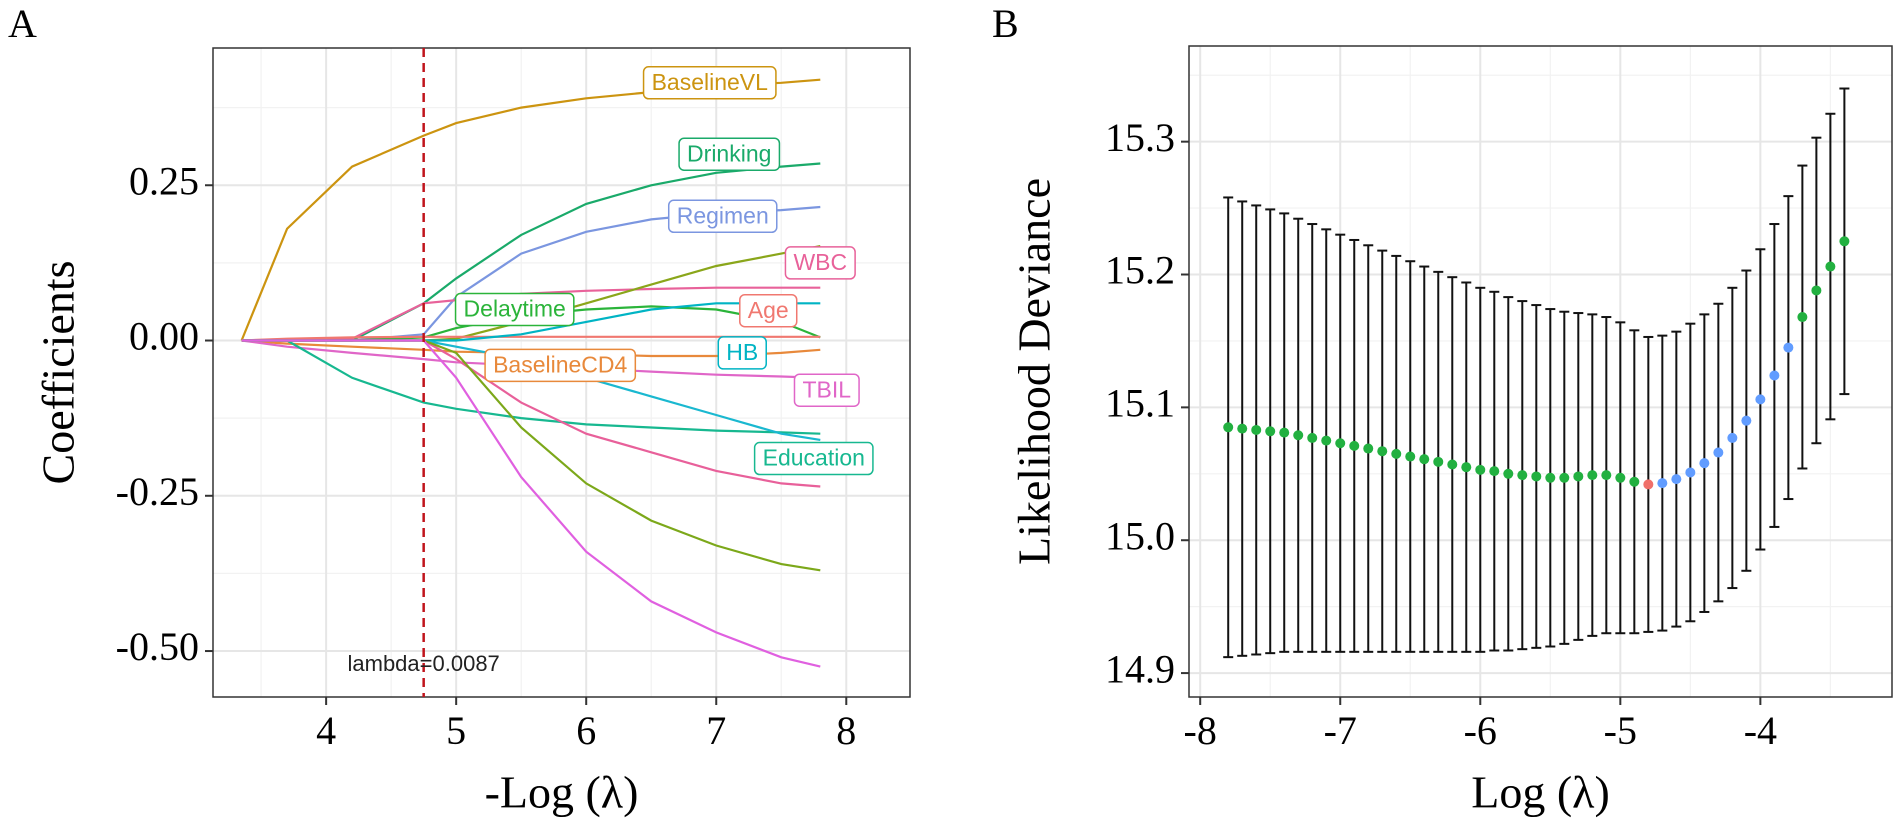  What do you see at coordinates (22, 23) in the screenshot?
I see `panel-letter: A` at bounding box center [22, 23].